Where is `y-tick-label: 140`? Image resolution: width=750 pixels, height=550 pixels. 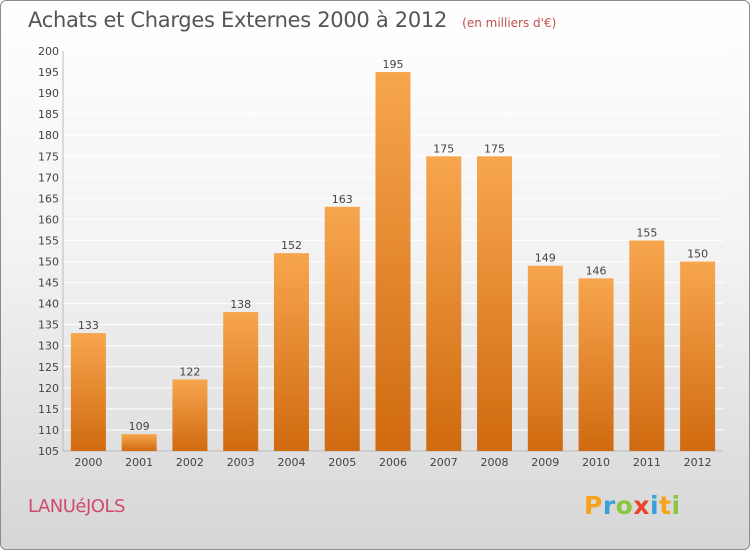 y-tick-label: 140 is located at coordinates (48, 304).